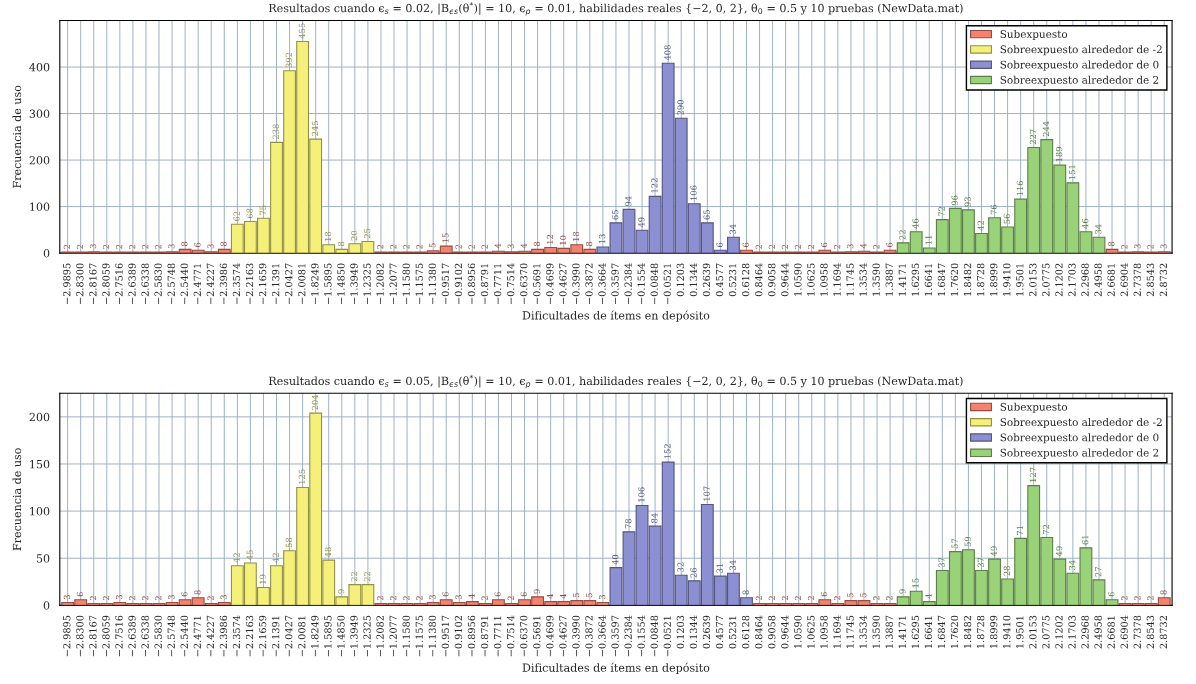 The image size is (1196, 684). Describe the element at coordinates (680, 567) in the screenshot. I see `data-label: 32` at that location.